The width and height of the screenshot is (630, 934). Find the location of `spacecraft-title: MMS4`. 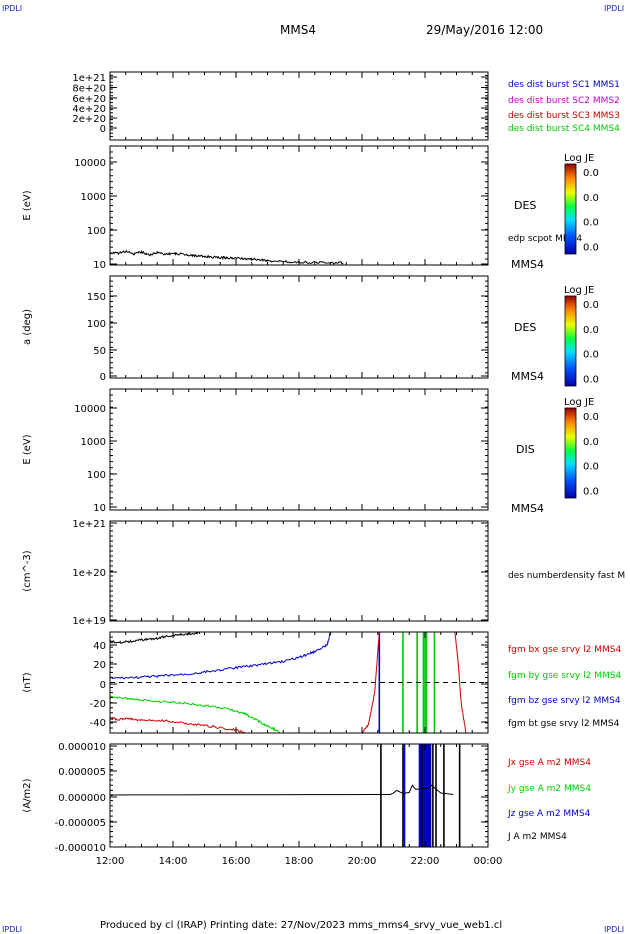

spacecraft-title: MMS4 is located at coordinates (298, 30).